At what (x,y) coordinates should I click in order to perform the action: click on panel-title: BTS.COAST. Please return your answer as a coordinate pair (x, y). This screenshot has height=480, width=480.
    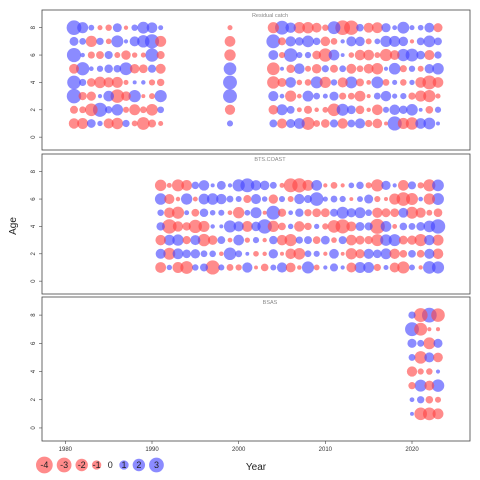
    Looking at the image, I should click on (270, 160).